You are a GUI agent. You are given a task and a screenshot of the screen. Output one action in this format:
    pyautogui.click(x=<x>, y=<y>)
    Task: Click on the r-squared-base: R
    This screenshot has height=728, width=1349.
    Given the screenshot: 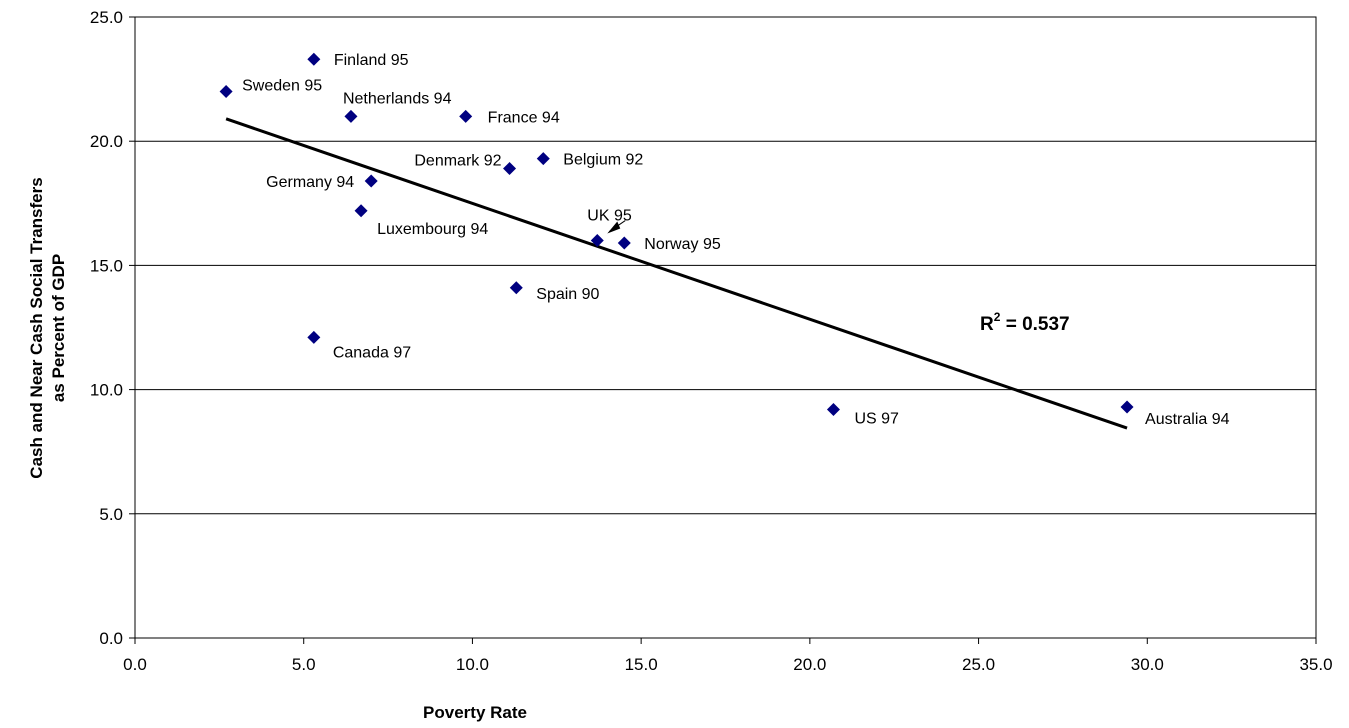 What is the action you would take?
    pyautogui.click(x=987, y=324)
    